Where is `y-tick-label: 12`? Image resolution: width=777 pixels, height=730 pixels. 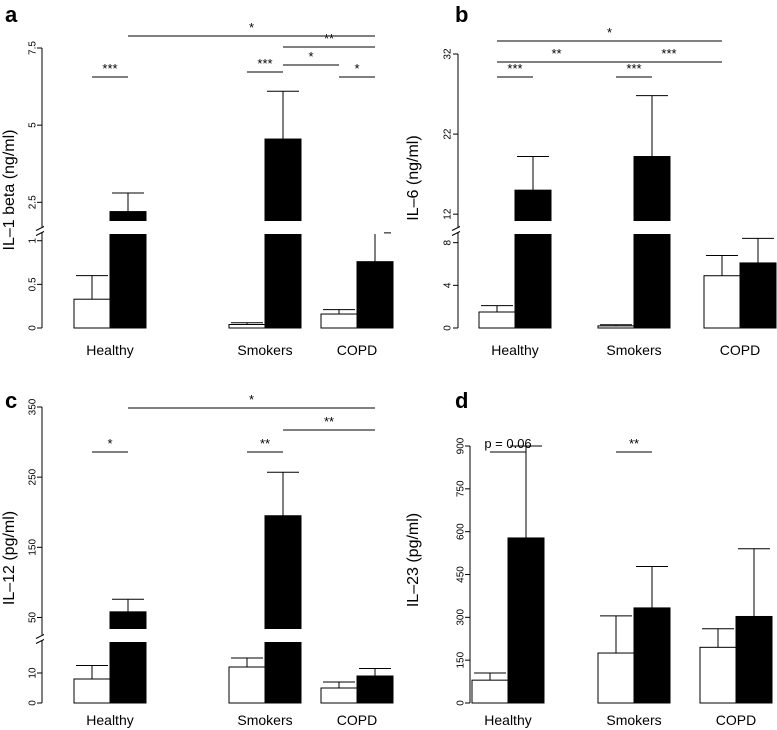 y-tick-label: 12 is located at coordinates (448, 214).